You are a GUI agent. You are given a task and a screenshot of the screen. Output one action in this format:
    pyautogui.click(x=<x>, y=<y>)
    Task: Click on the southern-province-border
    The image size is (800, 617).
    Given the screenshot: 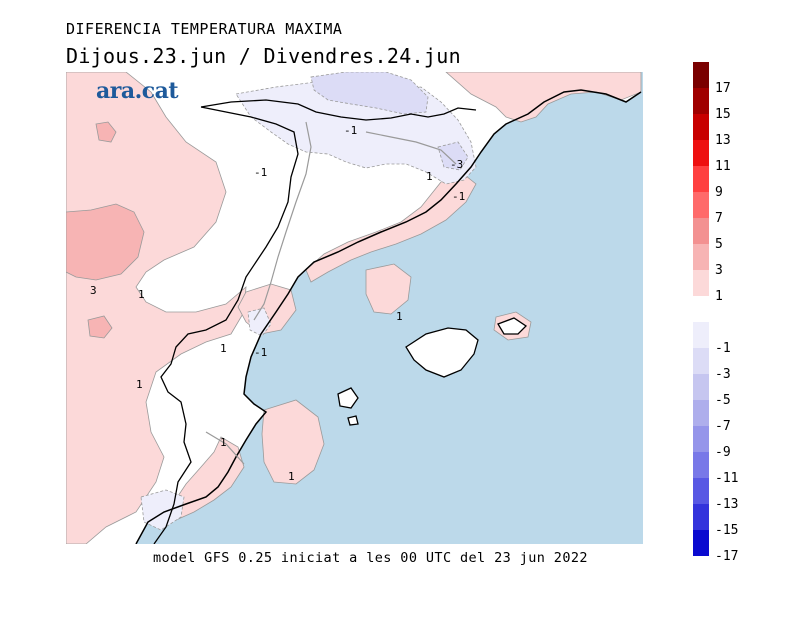 What is the action you would take?
    pyautogui.click(x=225, y=448)
    